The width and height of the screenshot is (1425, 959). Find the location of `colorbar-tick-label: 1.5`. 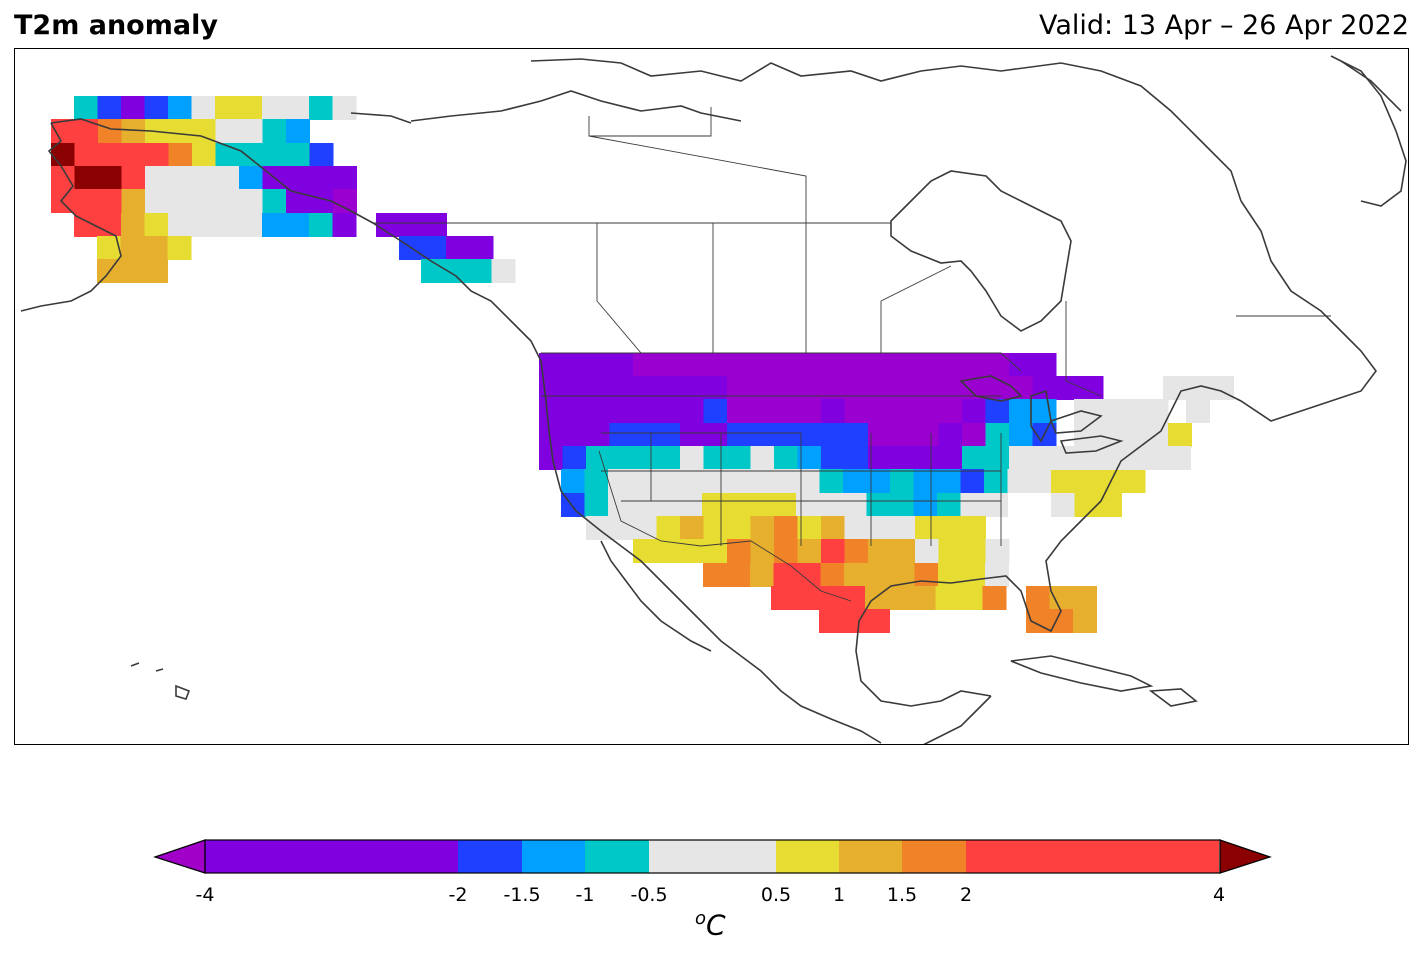

colorbar-tick-label: 1.5 is located at coordinates (902, 895).